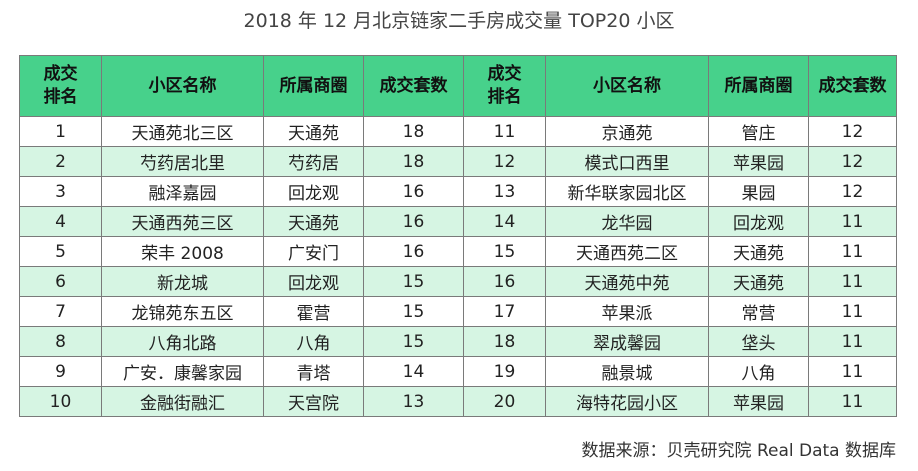 Image resolution: width=918 pixels, height=471 pixels. What do you see at coordinates (627, 161) in the screenshot?
I see `community-name-cell: 模式口西里` at bounding box center [627, 161].